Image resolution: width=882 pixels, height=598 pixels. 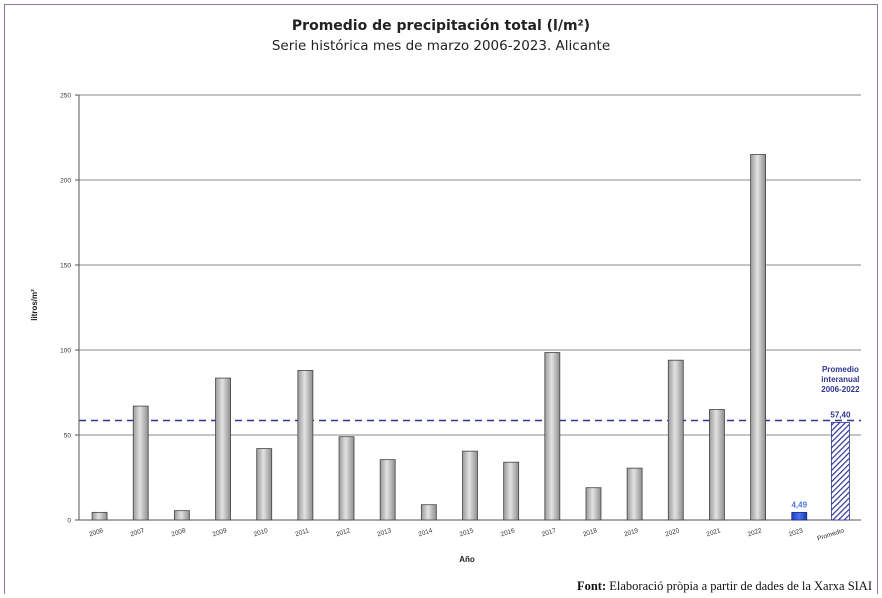 I want to click on bar-2021, so click(x=717, y=465).